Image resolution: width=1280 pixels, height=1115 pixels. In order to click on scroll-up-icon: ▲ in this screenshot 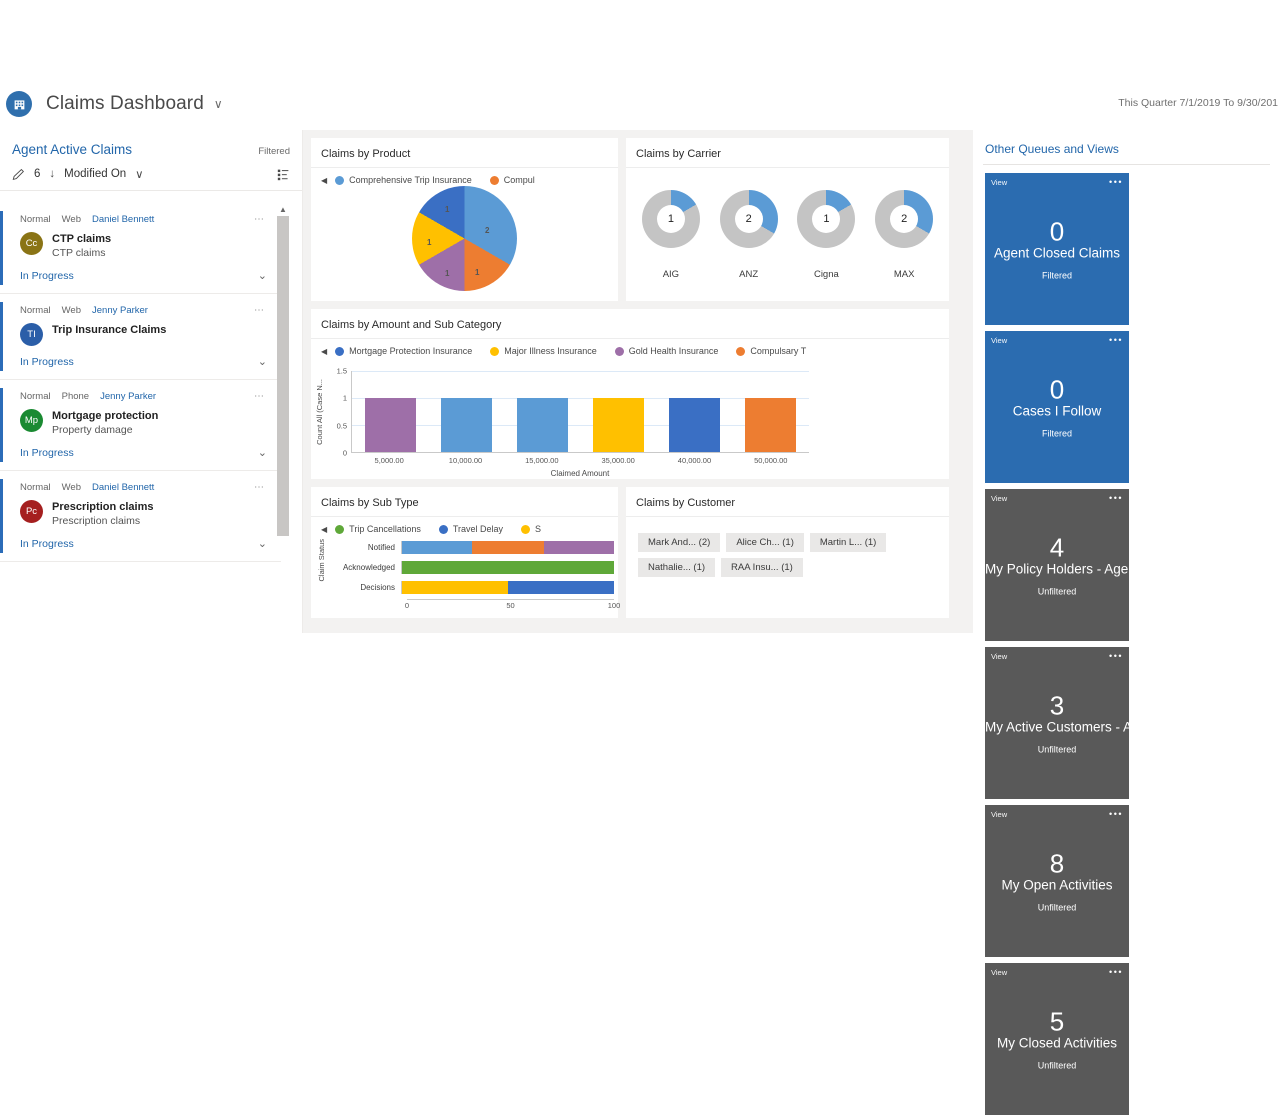, I will do `click(283, 209)`.